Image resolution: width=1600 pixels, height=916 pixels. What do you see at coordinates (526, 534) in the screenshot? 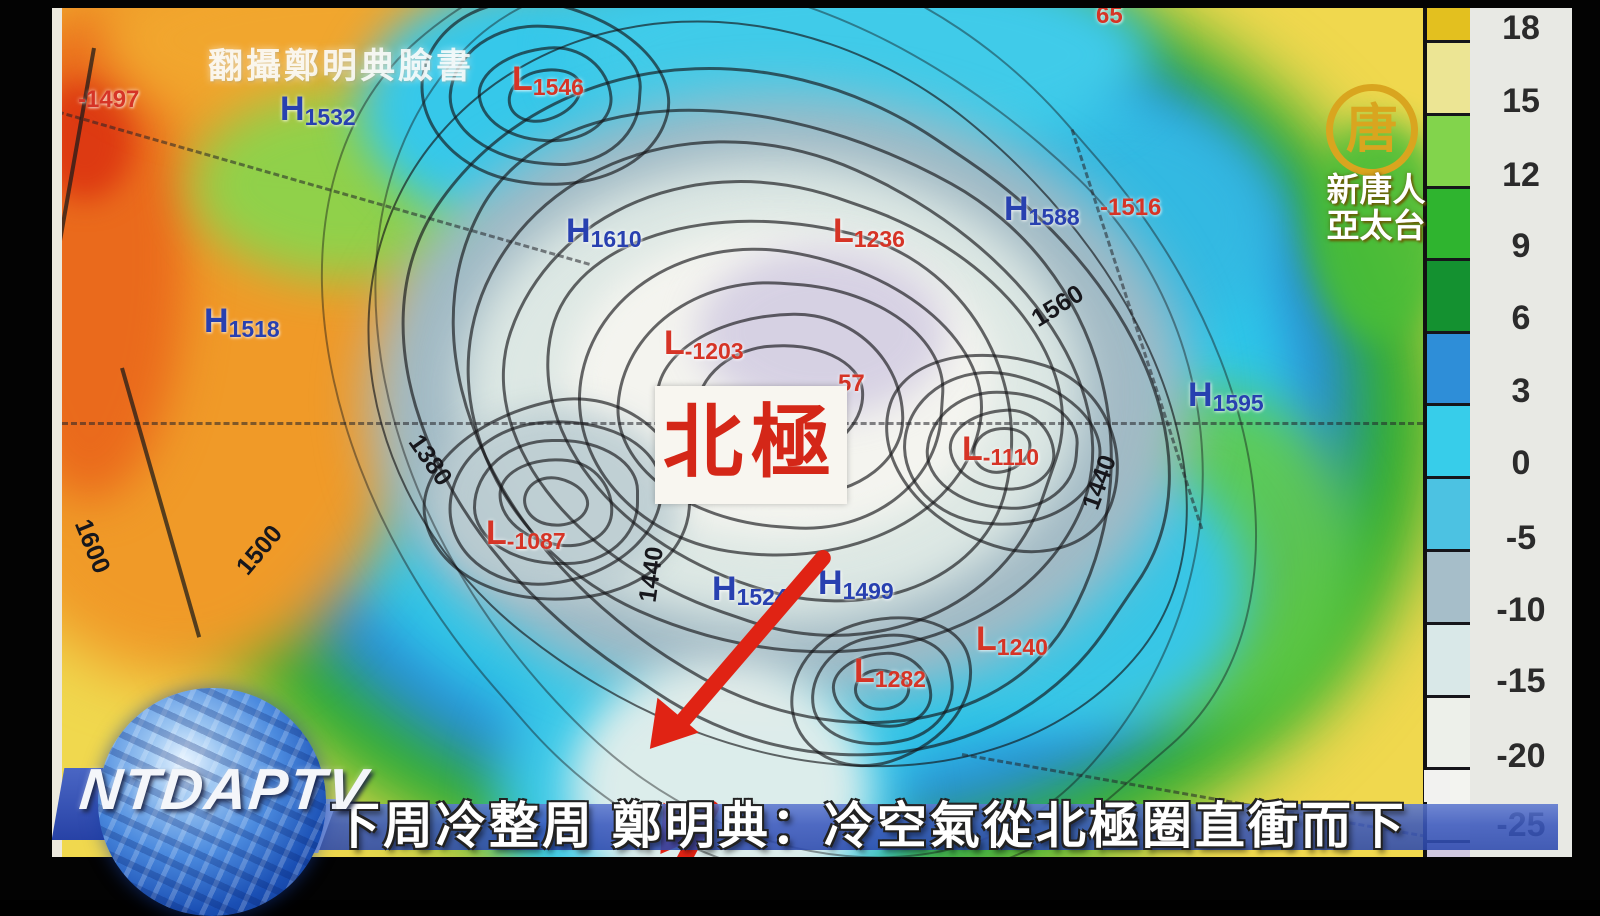
I see `pressure-label: L-1087` at bounding box center [526, 534].